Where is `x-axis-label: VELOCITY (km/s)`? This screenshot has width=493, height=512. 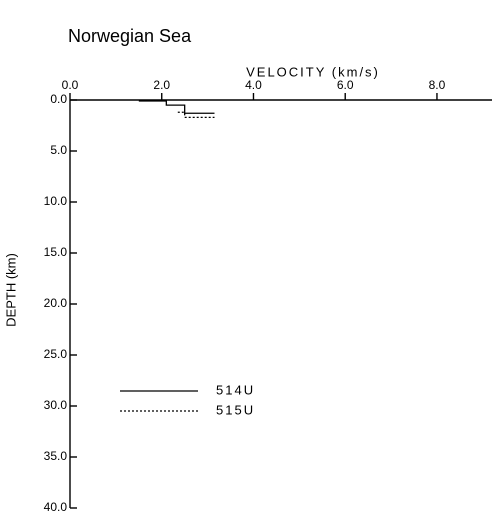 x-axis-label: VELOCITY (km/s) is located at coordinates (313, 71).